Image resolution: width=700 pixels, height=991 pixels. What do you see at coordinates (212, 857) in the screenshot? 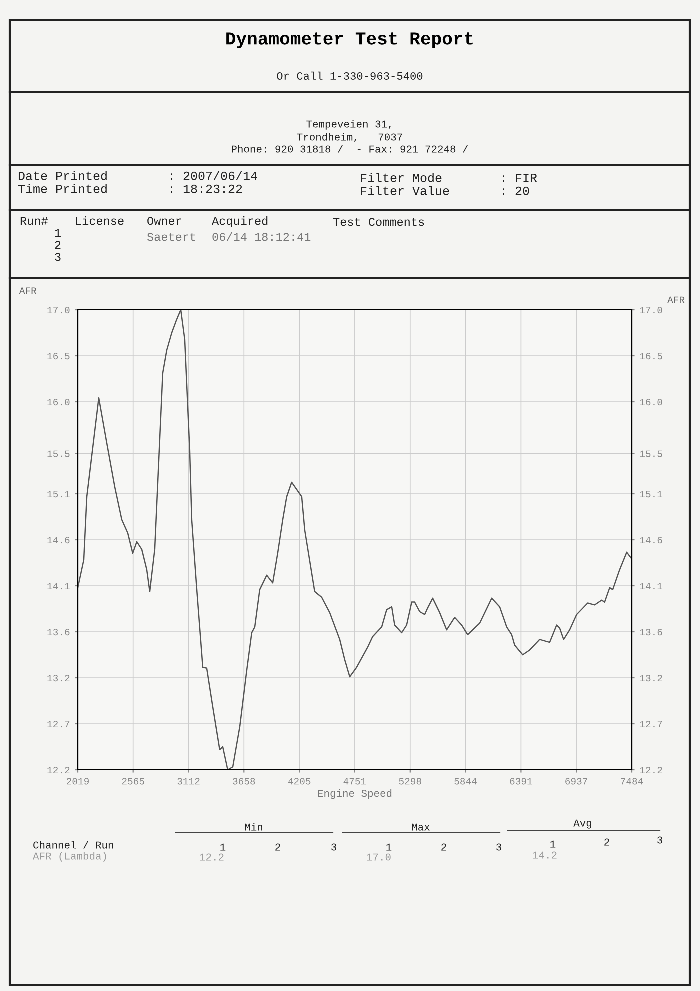
I see `text: 12.2` at bounding box center [212, 857].